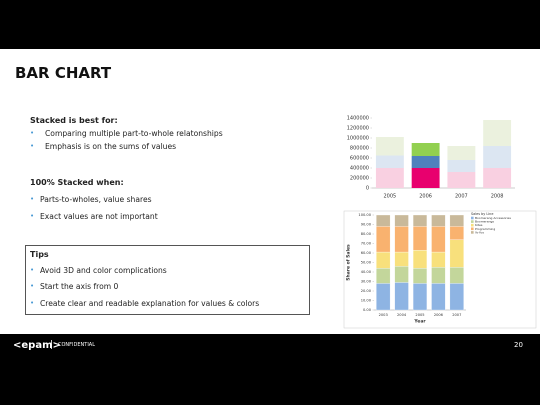 The image size is (540, 405). What do you see at coordinates (74, 120) in the screenshot?
I see `section-heading: Stacked is best for:` at bounding box center [74, 120].